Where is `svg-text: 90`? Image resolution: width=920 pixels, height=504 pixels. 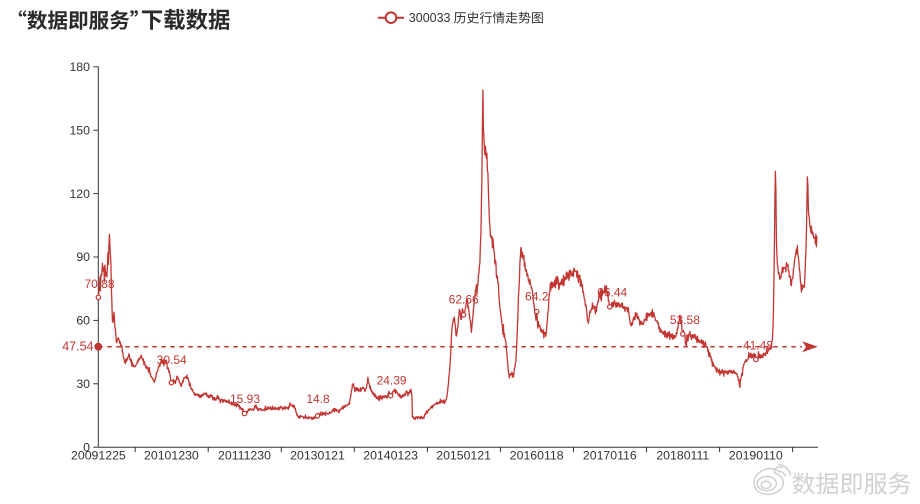
svg-text: 90 is located at coordinates (83, 257).